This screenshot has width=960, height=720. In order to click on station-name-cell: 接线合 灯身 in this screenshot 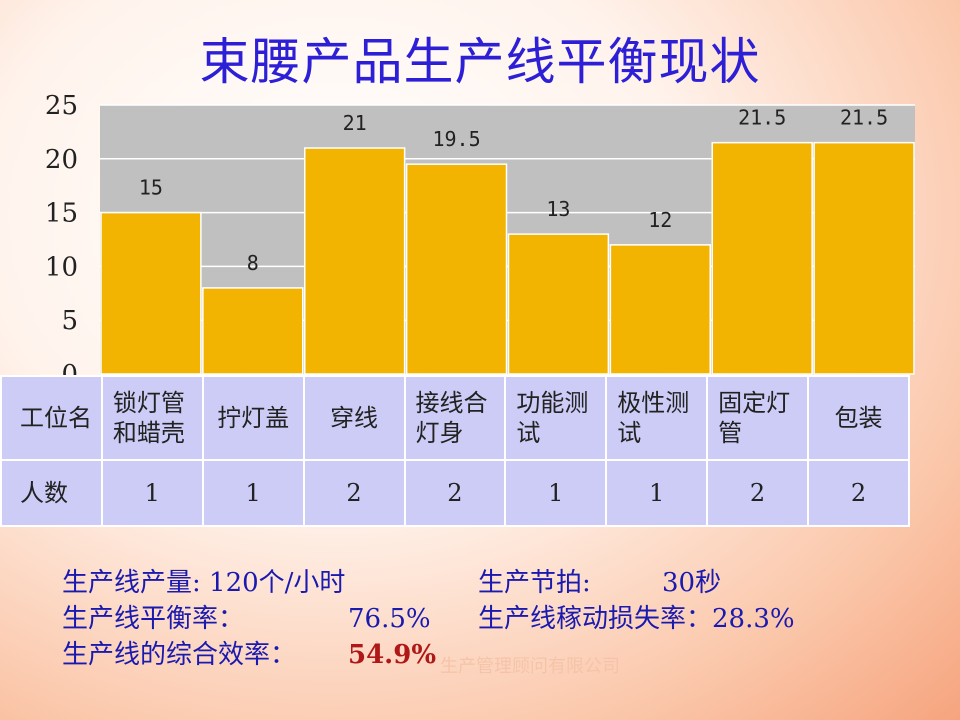, I will do `click(455, 418)`.